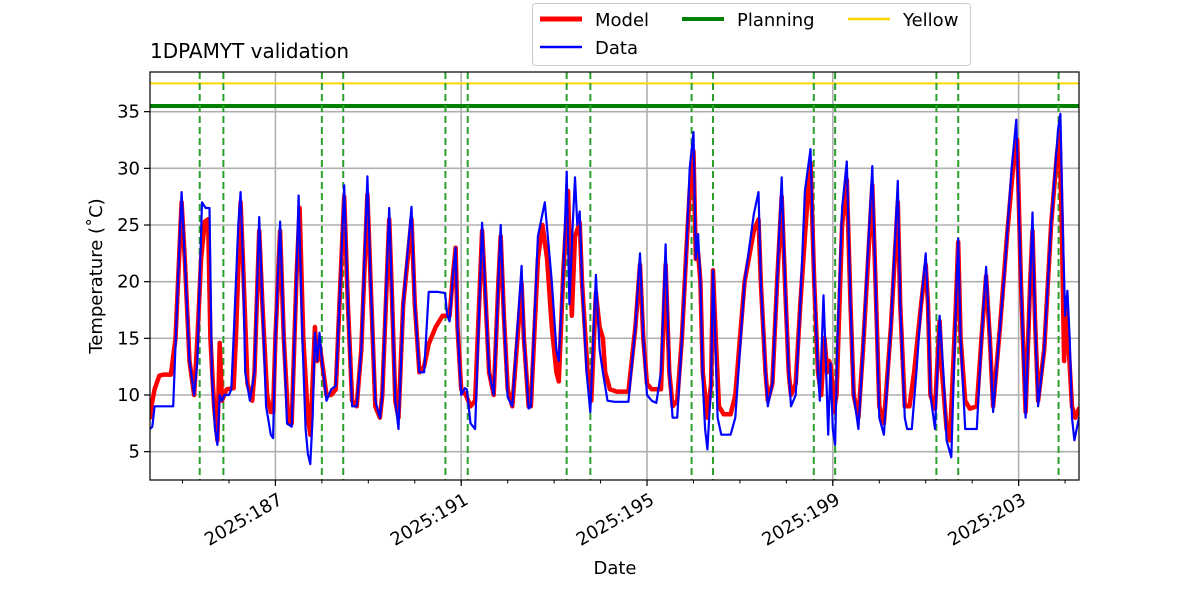 This screenshot has width=1200, height=600. I want to click on x-tick-label: 2025:187, so click(243, 519).